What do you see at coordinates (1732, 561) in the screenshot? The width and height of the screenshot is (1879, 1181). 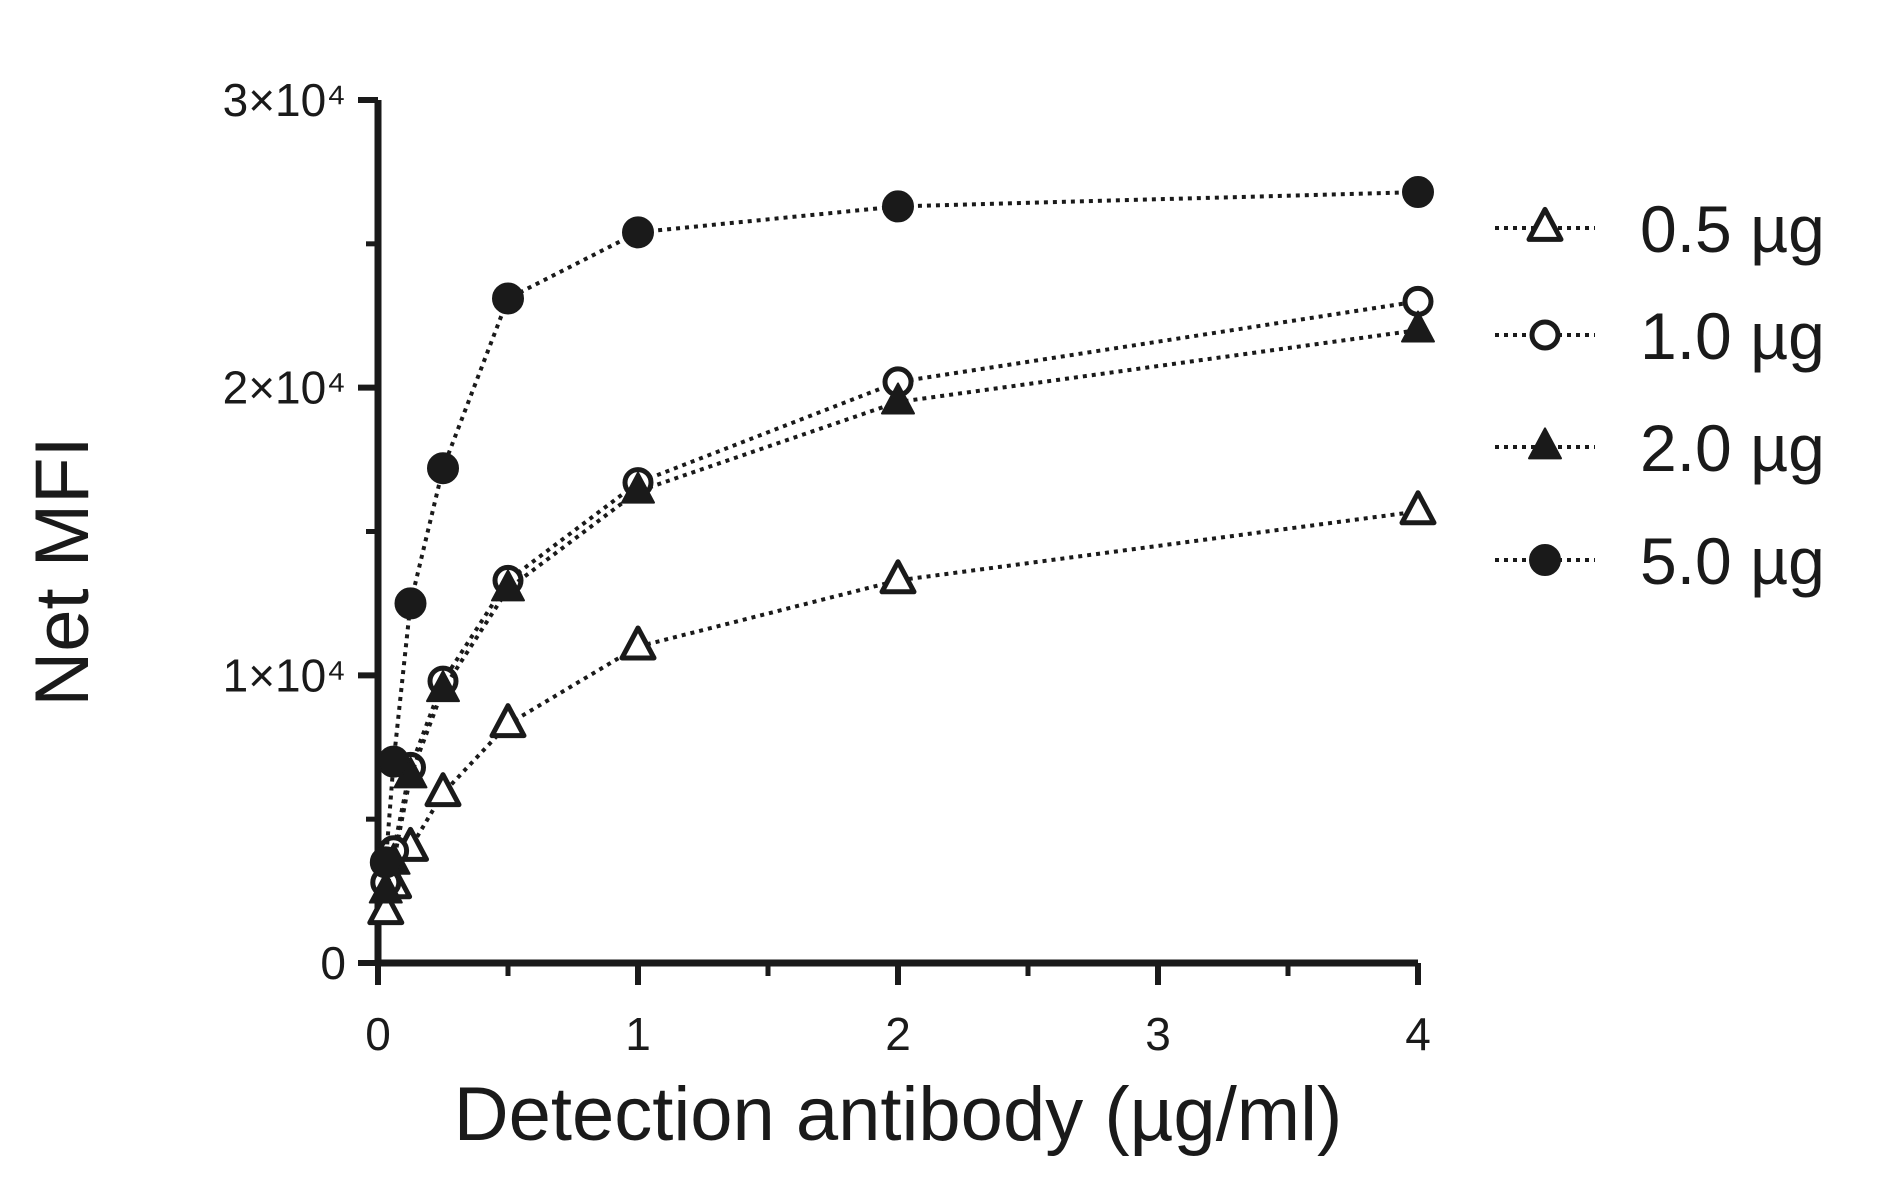 I see `legend-label: 5.0 µg` at bounding box center [1732, 561].